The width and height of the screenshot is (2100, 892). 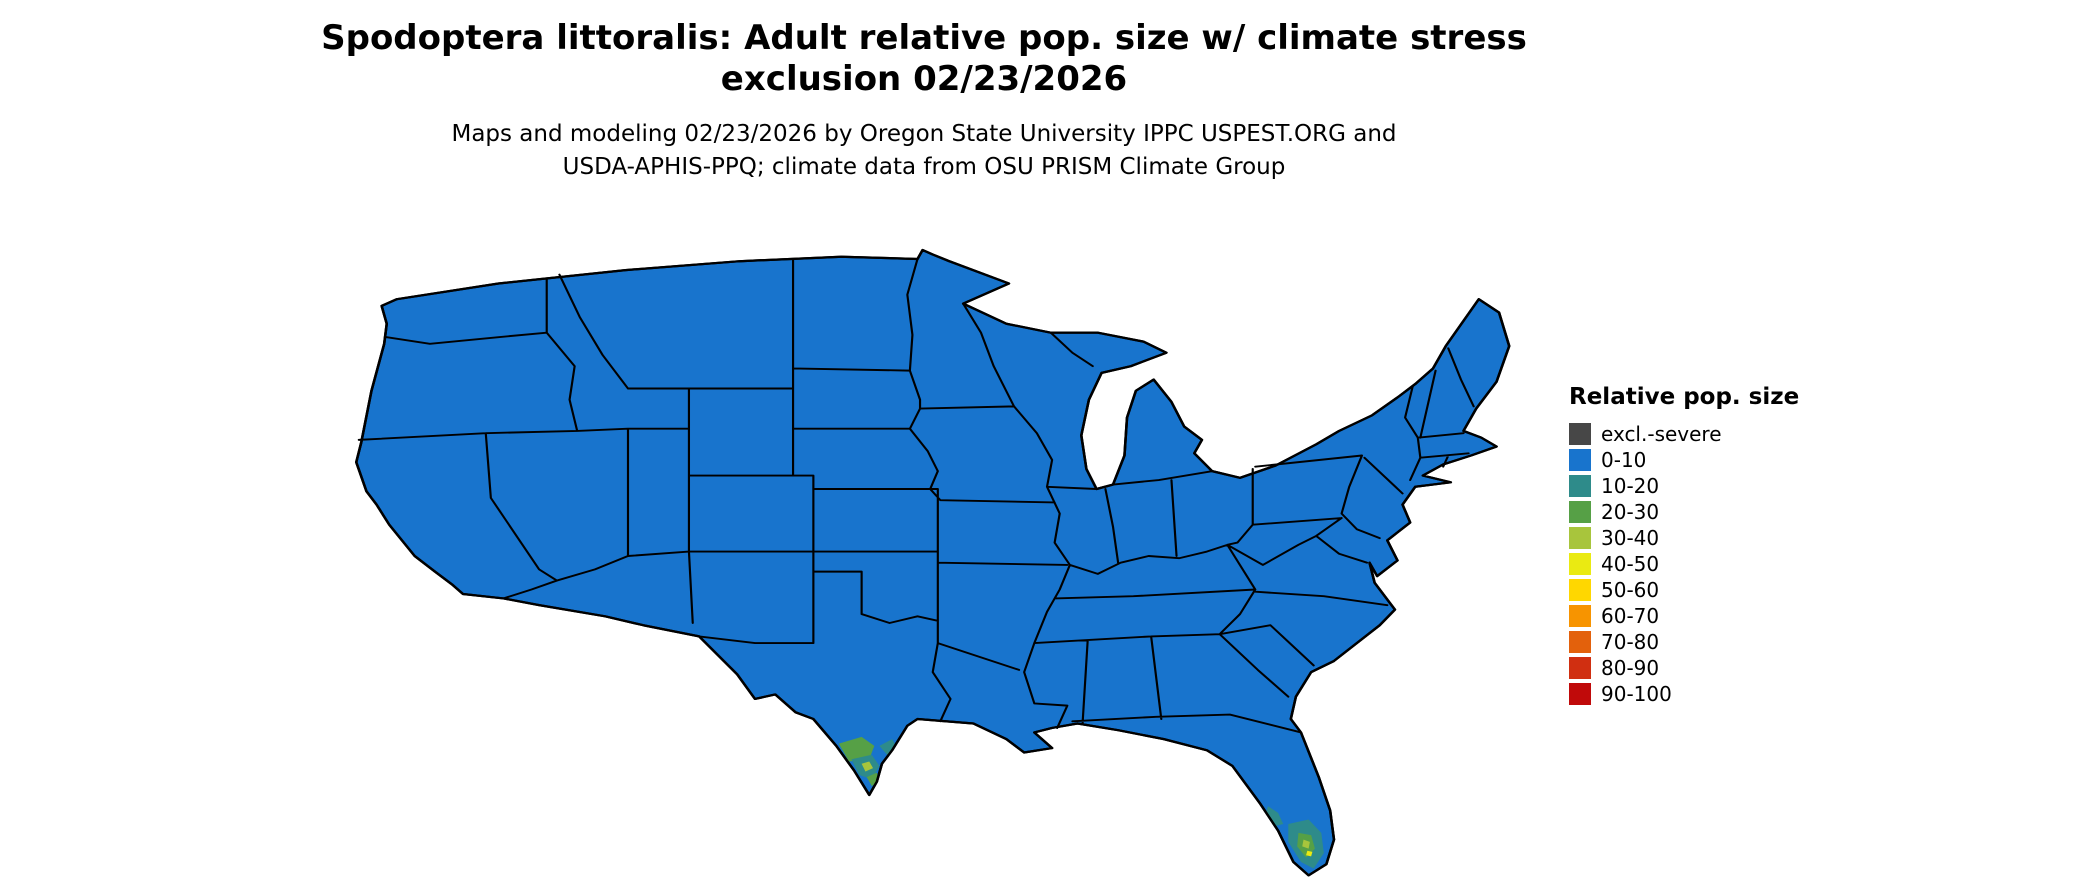 I want to click on legend-item-label: 20-30, so click(x=1630, y=511).